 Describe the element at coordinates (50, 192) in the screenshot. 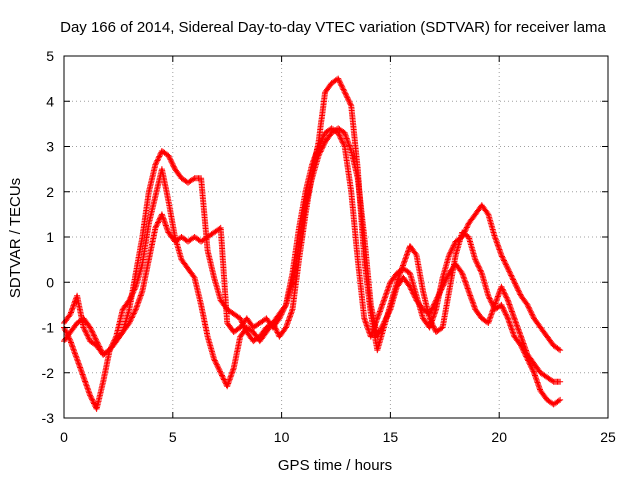

I see `y-tick-label: 2` at that location.